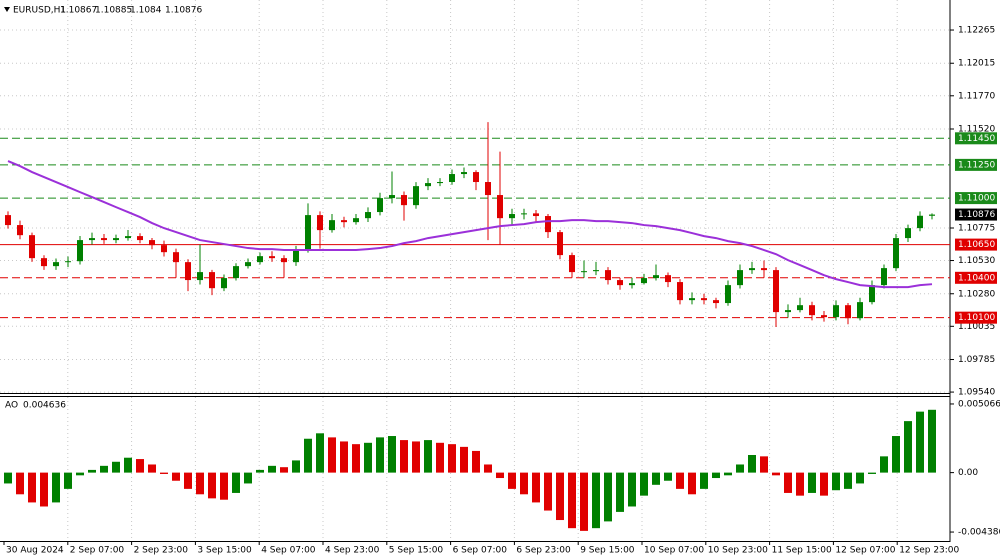 The height and width of the screenshot is (560, 1000). I want to click on current-price-tag, so click(976, 214).